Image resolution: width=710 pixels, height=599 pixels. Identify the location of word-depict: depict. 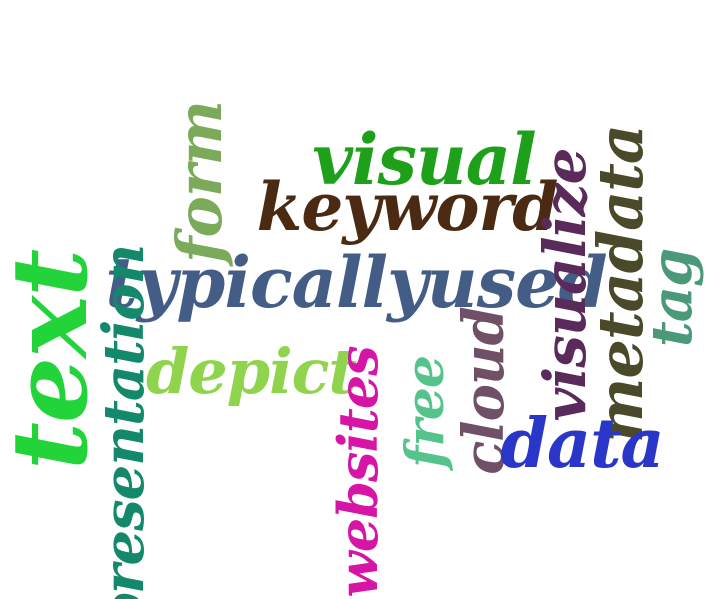
(251, 371).